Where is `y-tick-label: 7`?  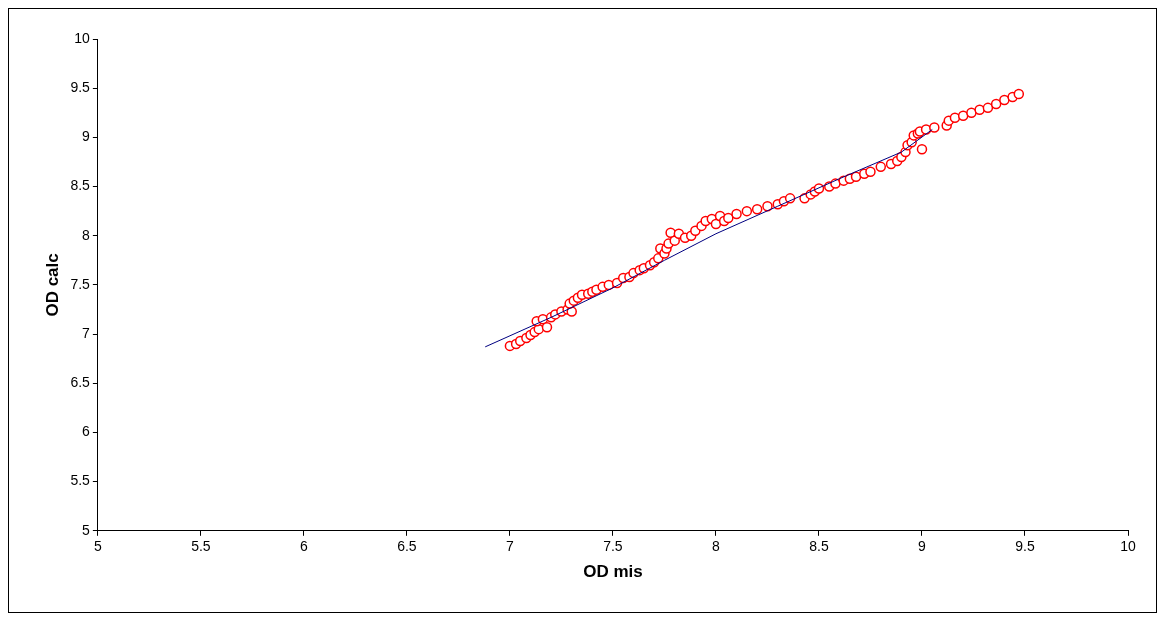
y-tick-label: 7 is located at coordinates (86, 332).